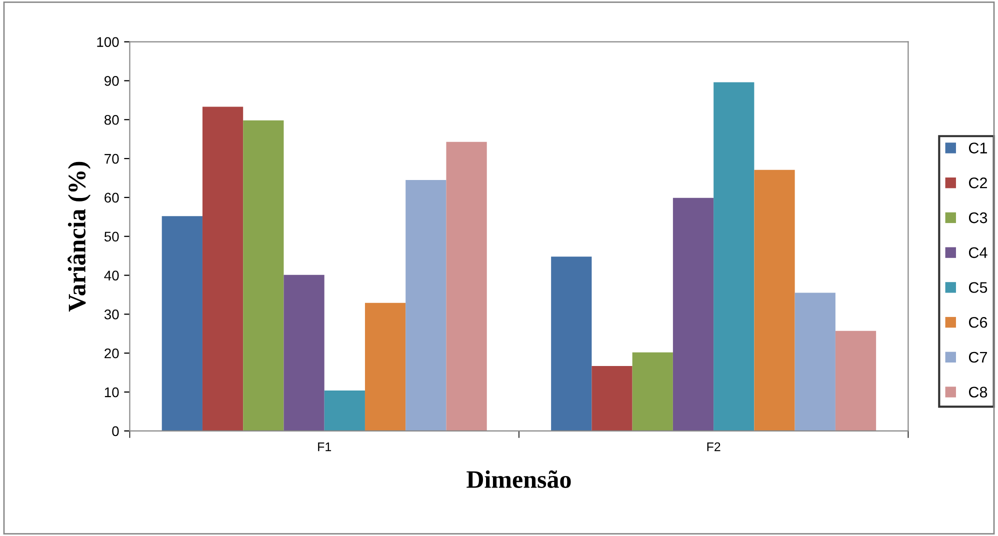 This screenshot has width=998, height=536. What do you see at coordinates (111, 81) in the screenshot?
I see `y-tick-label: 90` at bounding box center [111, 81].